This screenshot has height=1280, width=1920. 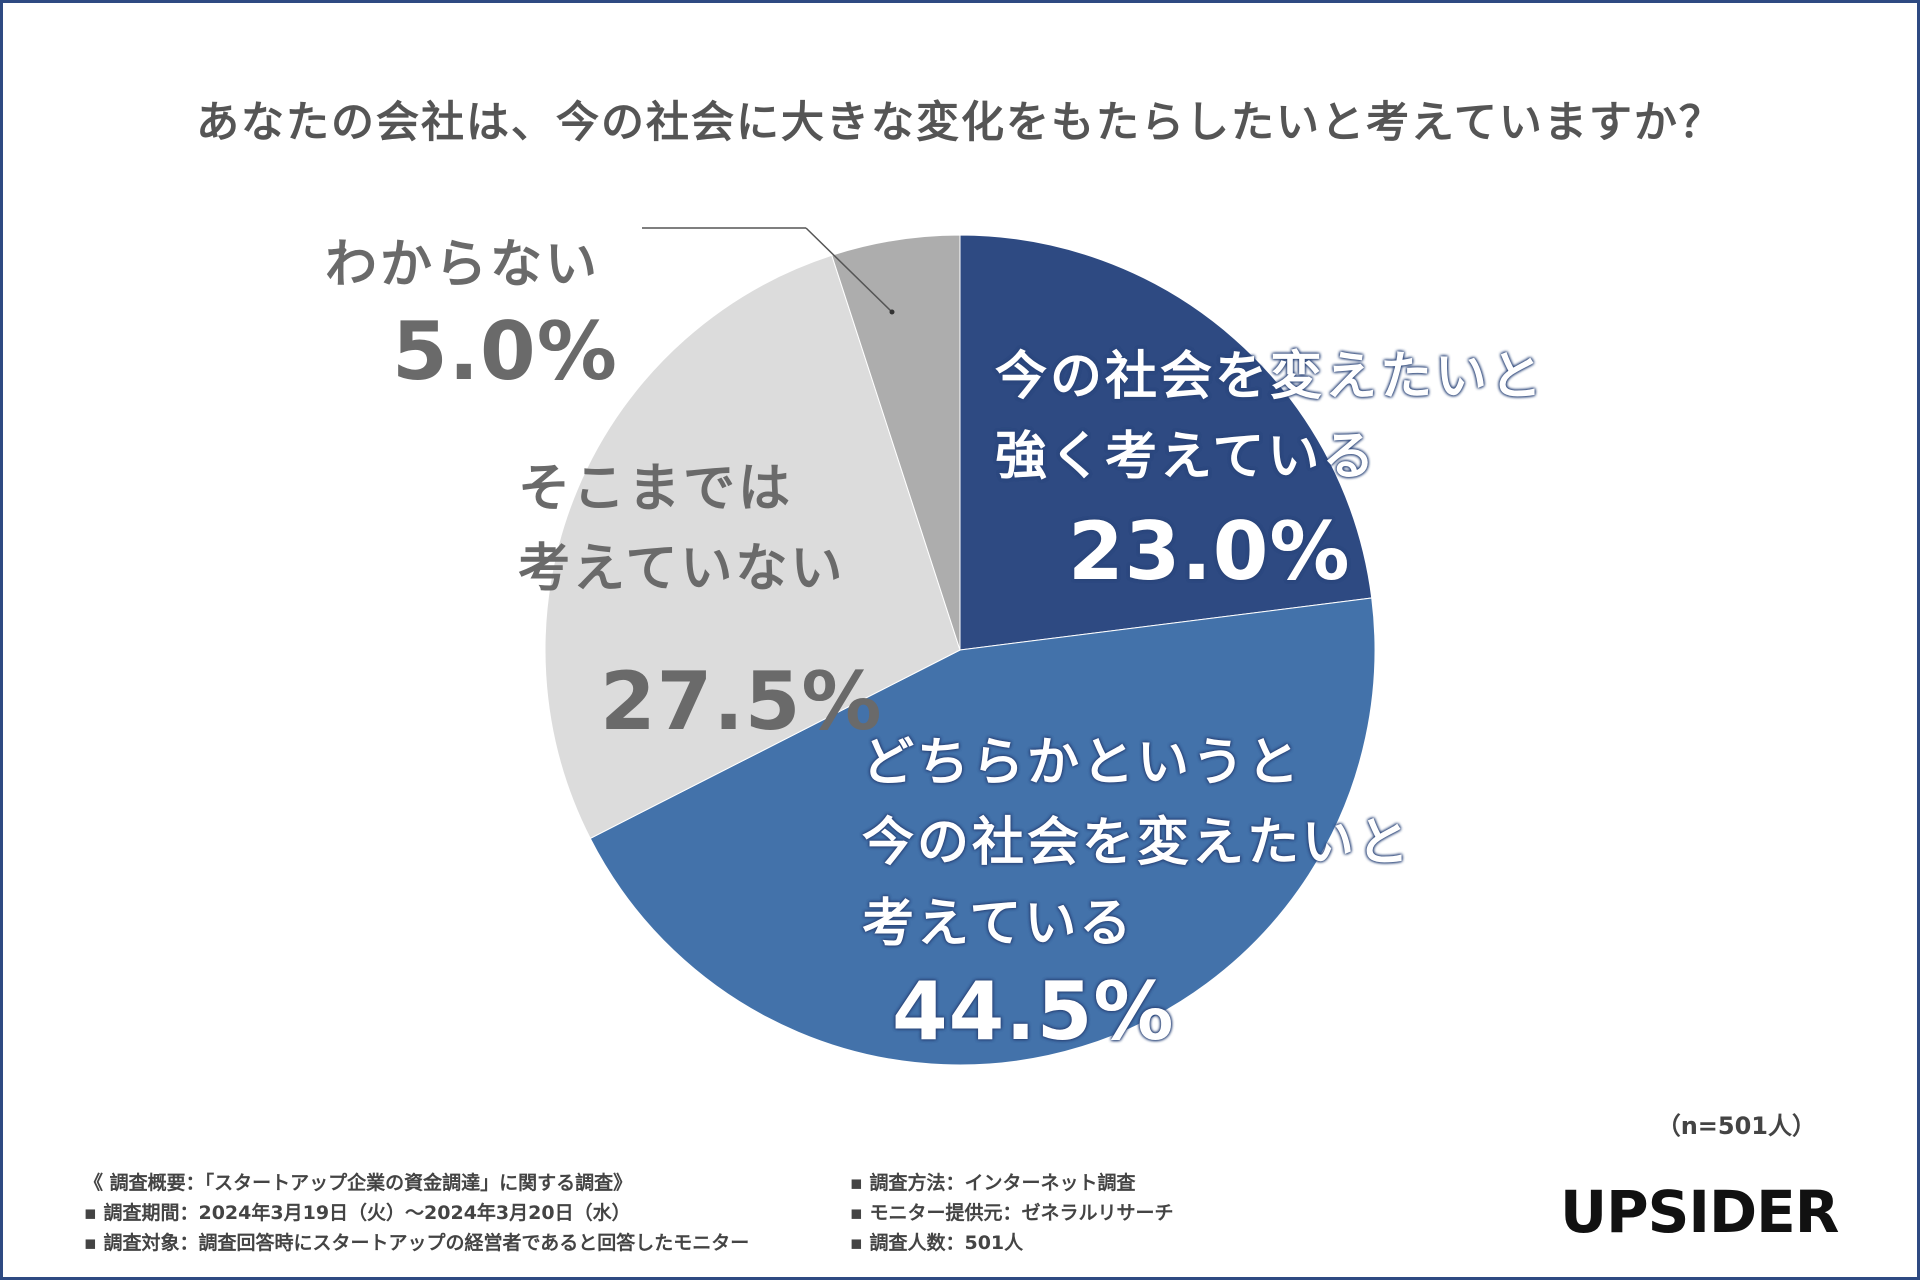 I want to click on pie-slice-unknown, so click(x=896, y=442).